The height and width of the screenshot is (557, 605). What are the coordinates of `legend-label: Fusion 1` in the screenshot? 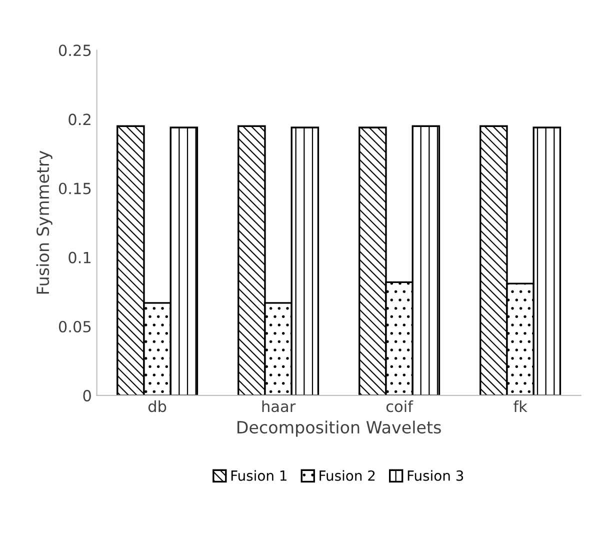 It's located at (258, 475).